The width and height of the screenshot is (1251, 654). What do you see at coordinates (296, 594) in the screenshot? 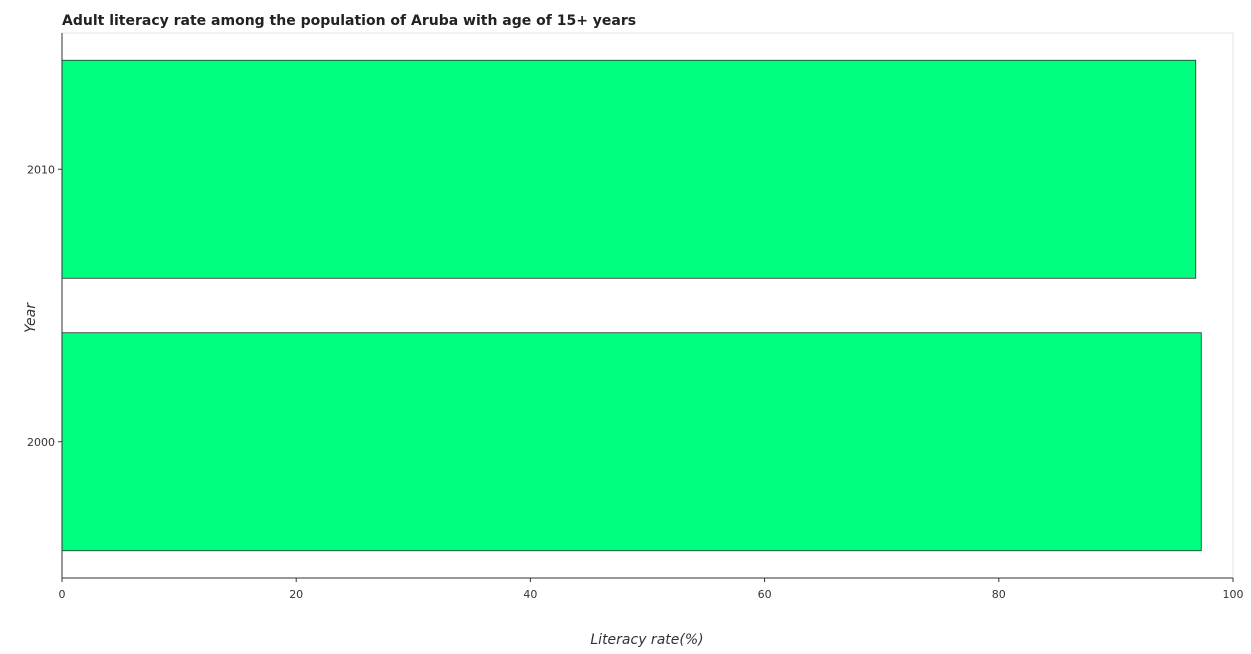
I see `x-tick-label-20: 20` at bounding box center [296, 594].